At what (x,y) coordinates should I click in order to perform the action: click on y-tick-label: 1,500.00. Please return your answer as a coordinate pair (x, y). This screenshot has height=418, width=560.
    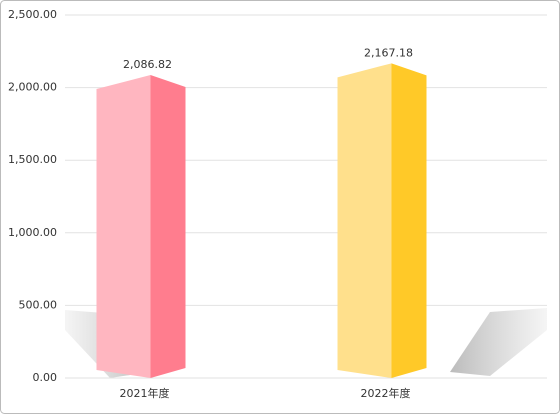
    Looking at the image, I should click on (32, 159).